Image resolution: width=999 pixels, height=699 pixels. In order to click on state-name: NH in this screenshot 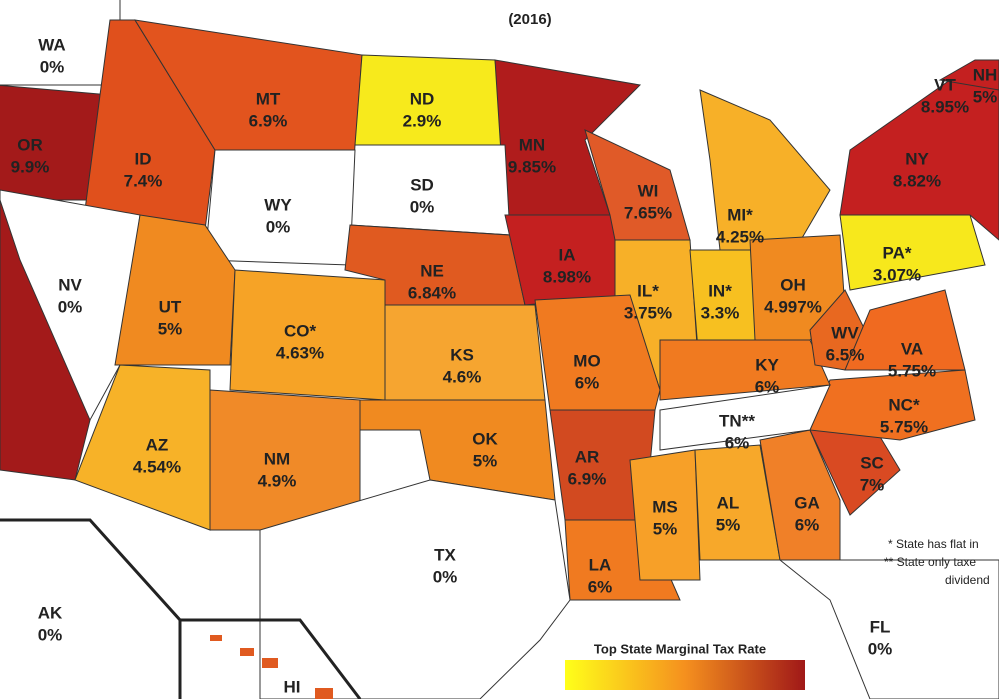, I will do `click(985, 74)`.